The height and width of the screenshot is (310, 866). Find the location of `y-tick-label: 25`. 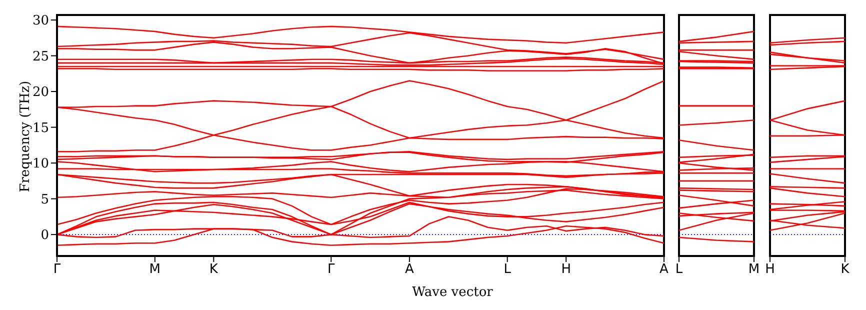

y-tick-label: 25 is located at coordinates (40, 56).